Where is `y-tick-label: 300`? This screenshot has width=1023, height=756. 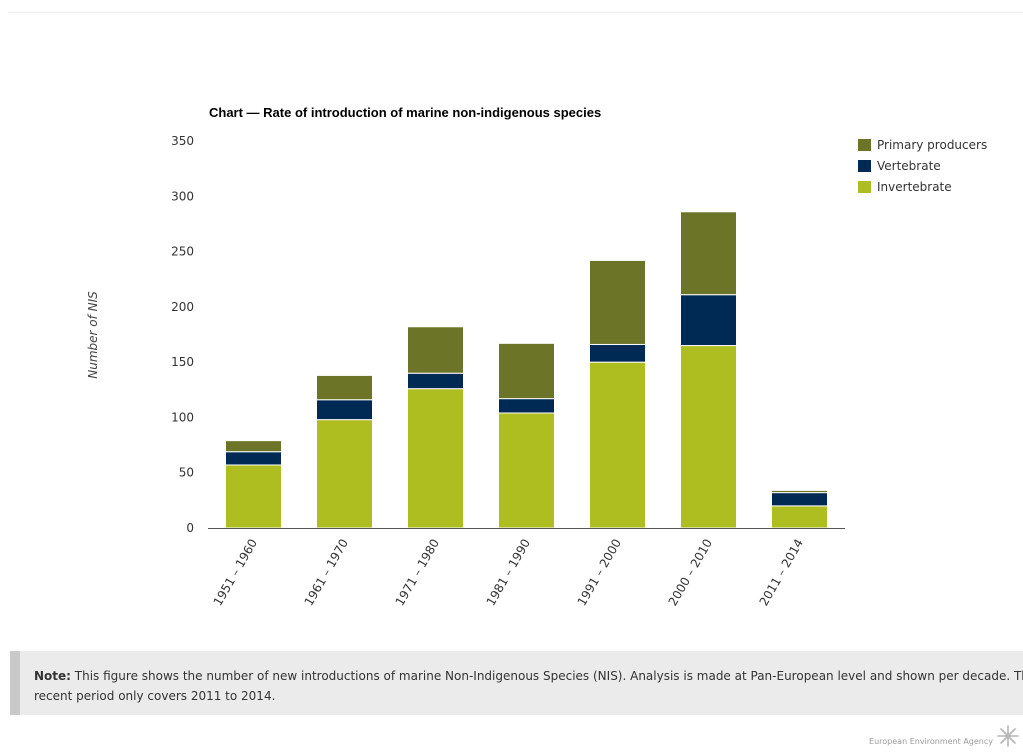
y-tick-label: 300 is located at coordinates (182, 196).